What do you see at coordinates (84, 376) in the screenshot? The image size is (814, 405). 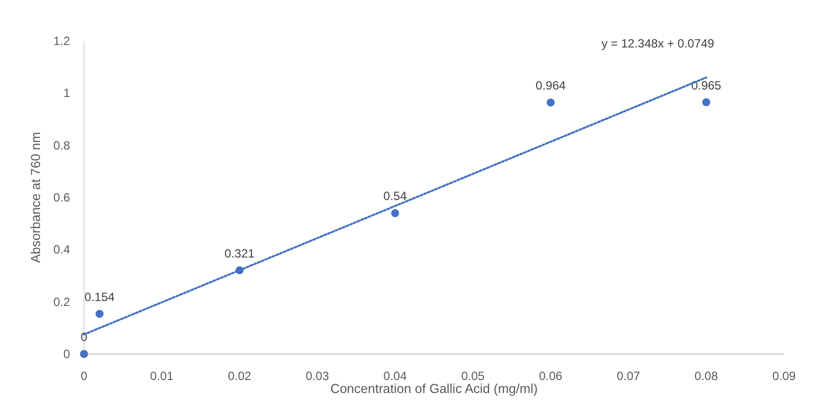 I see `x-tick-label: 0` at bounding box center [84, 376].